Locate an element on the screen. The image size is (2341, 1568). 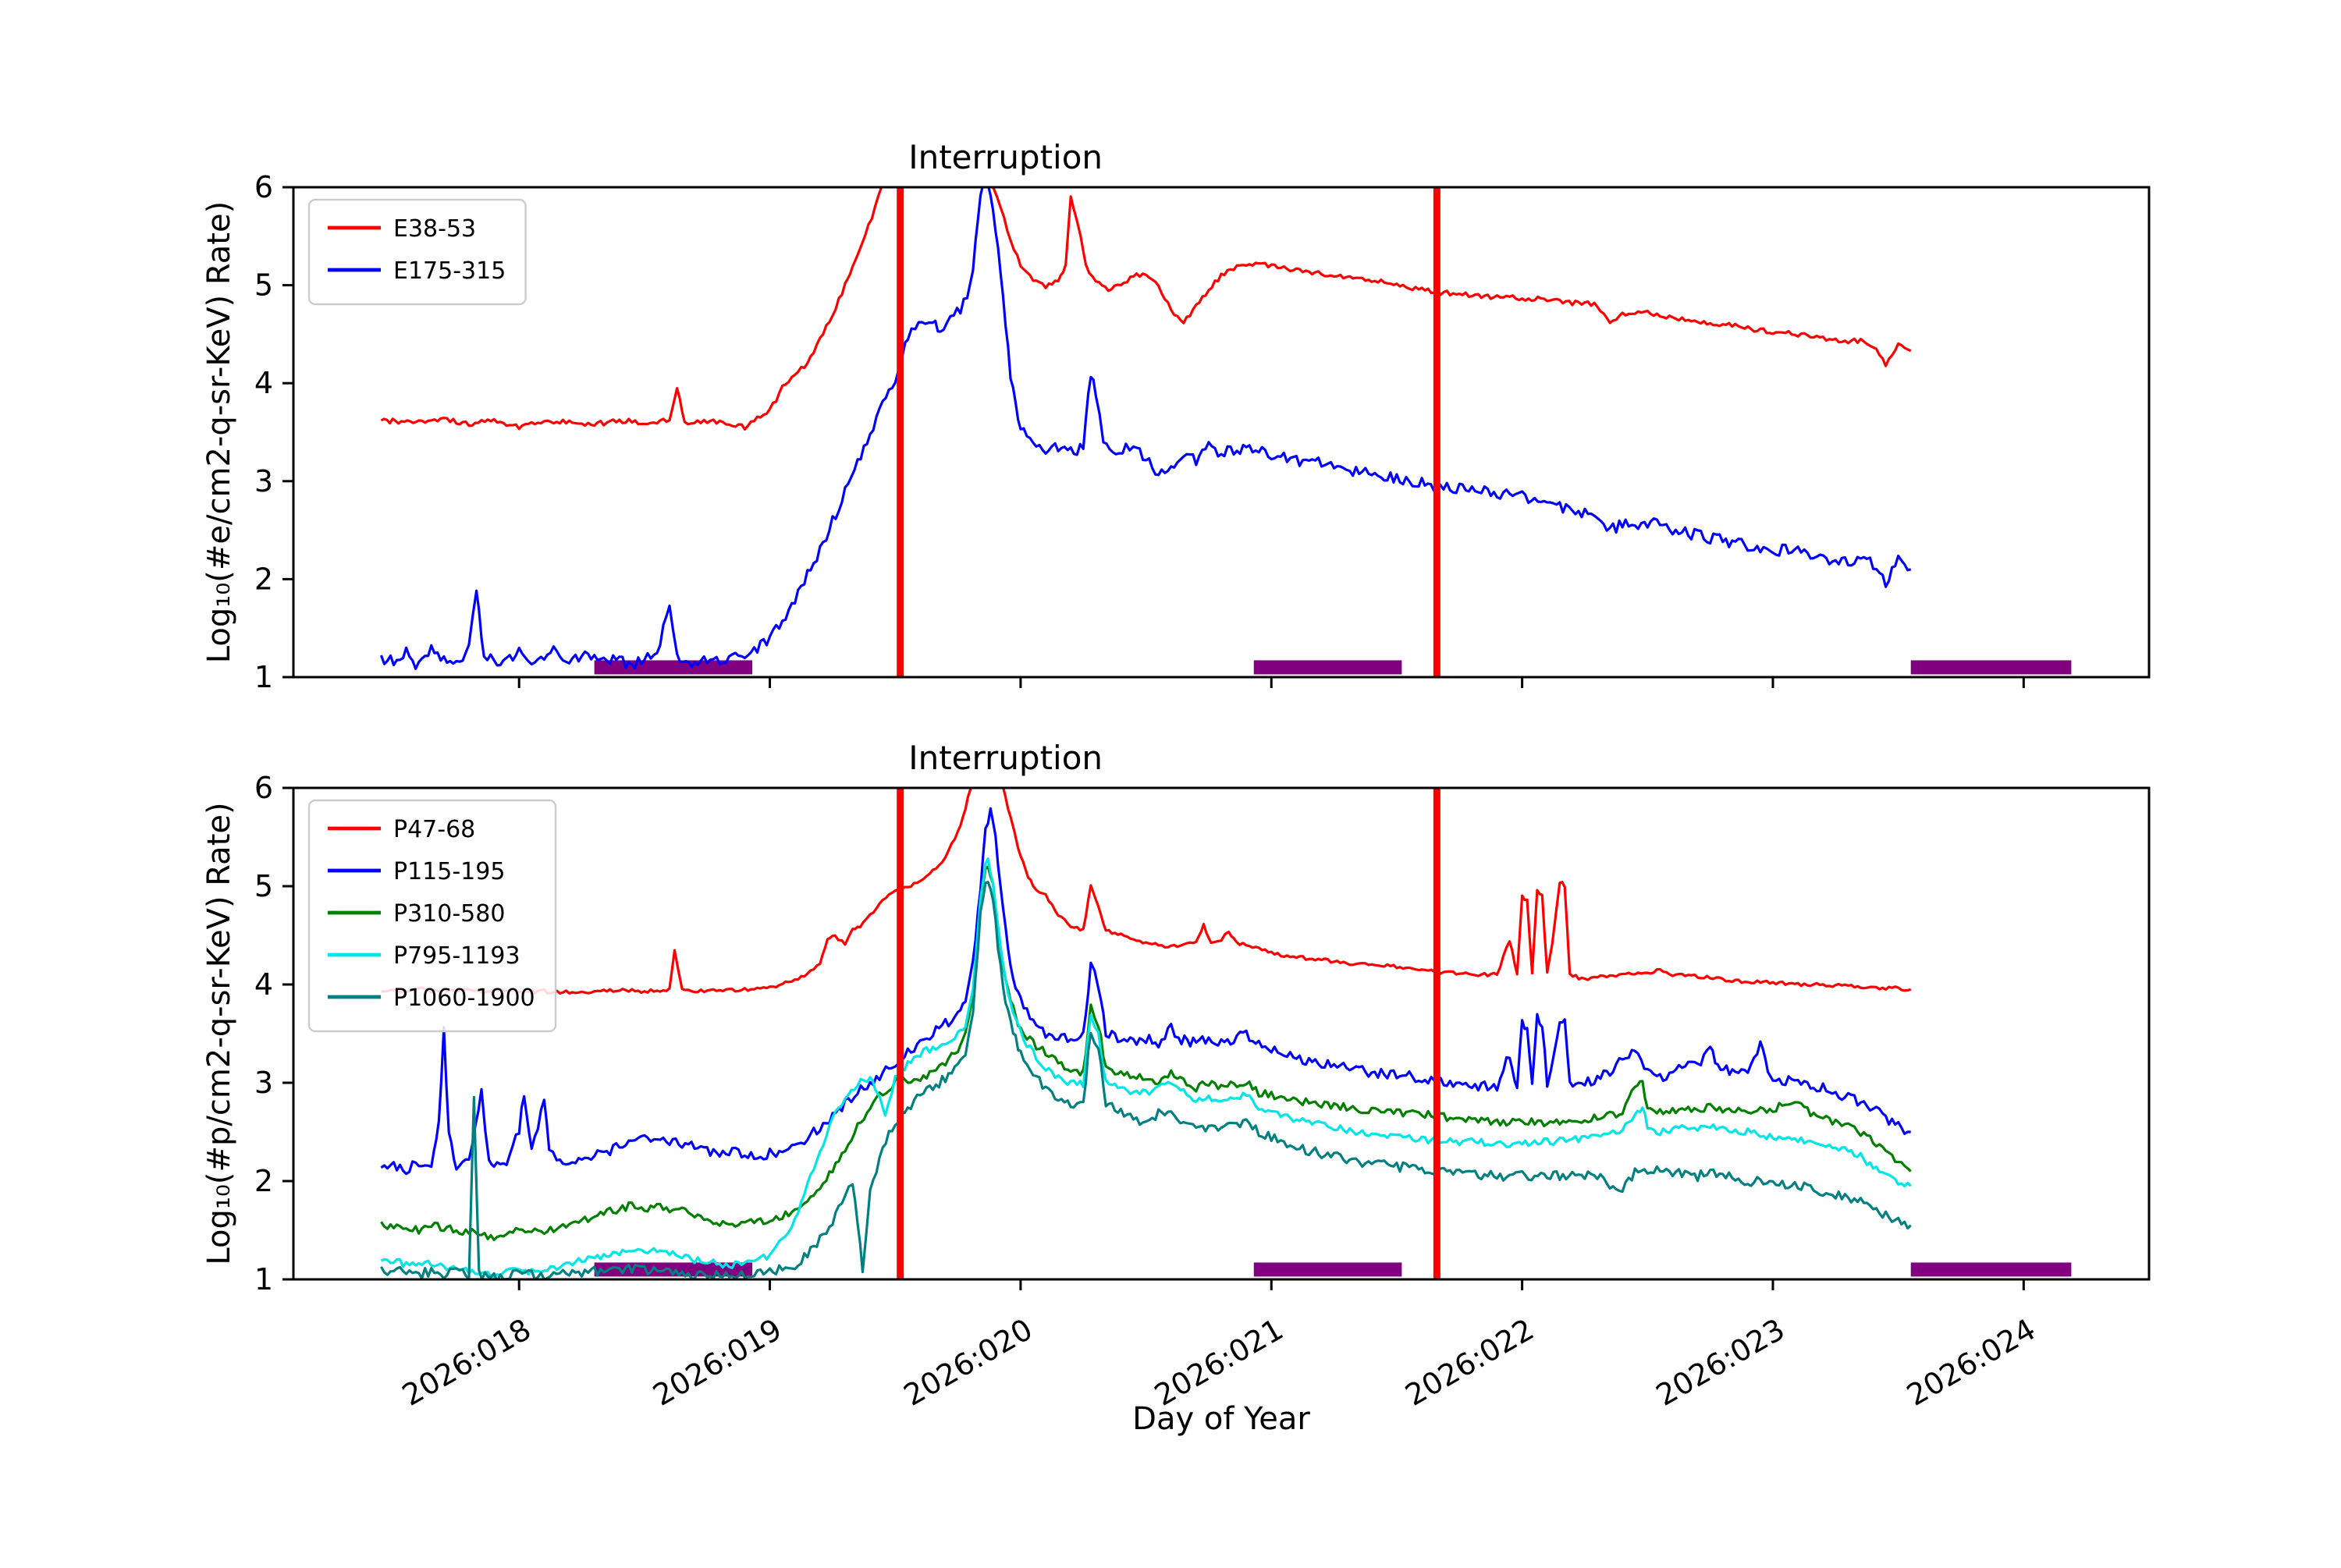
x-tick-label: 2026:019 is located at coordinates (717, 1363).